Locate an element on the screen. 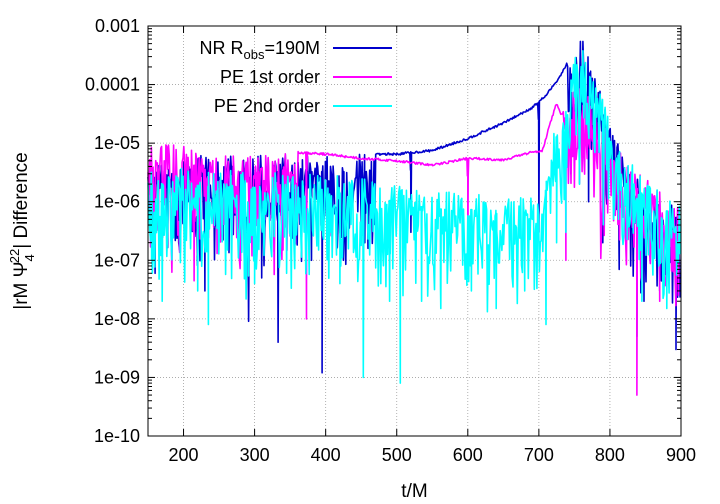  x-tick-label: 500 is located at coordinates (397, 455).